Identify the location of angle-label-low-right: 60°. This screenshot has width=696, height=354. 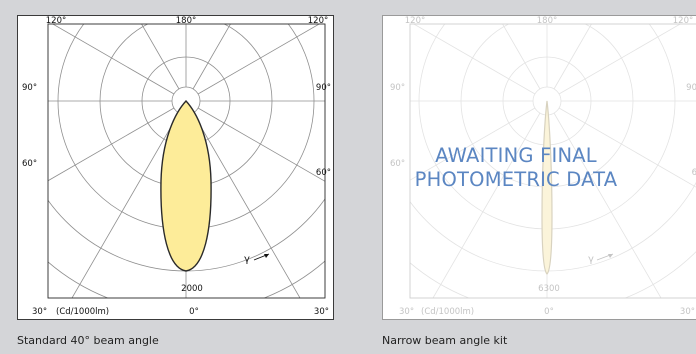
(323, 173).